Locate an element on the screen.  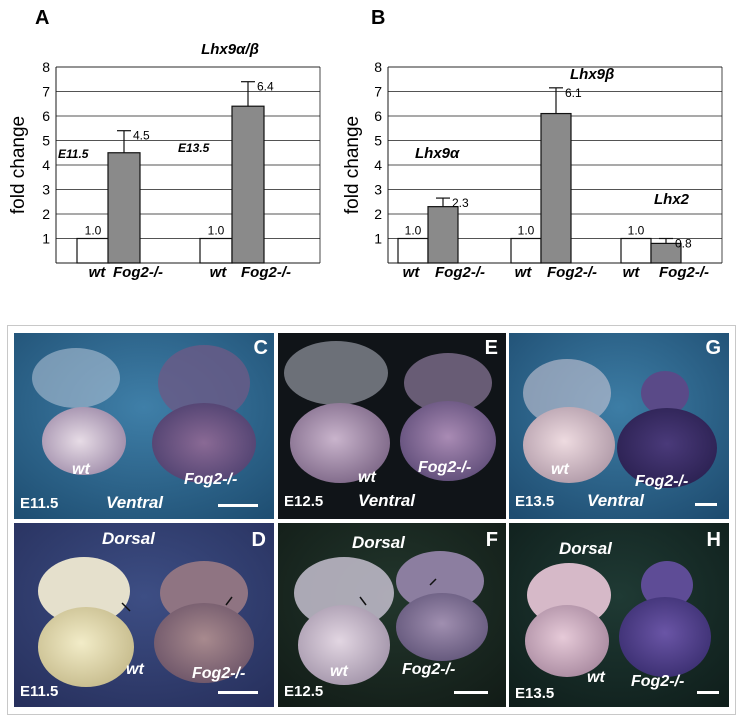
y-axis-label: fold change is located at coordinates (18, 165).